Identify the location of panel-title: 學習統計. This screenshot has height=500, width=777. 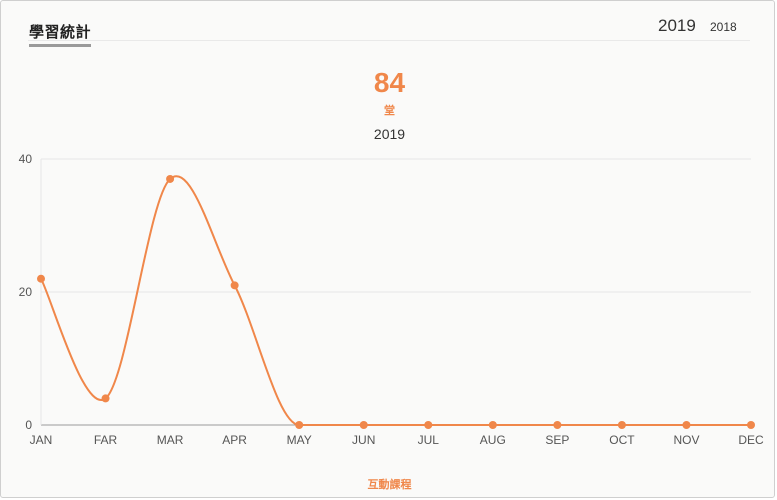
(60, 34).